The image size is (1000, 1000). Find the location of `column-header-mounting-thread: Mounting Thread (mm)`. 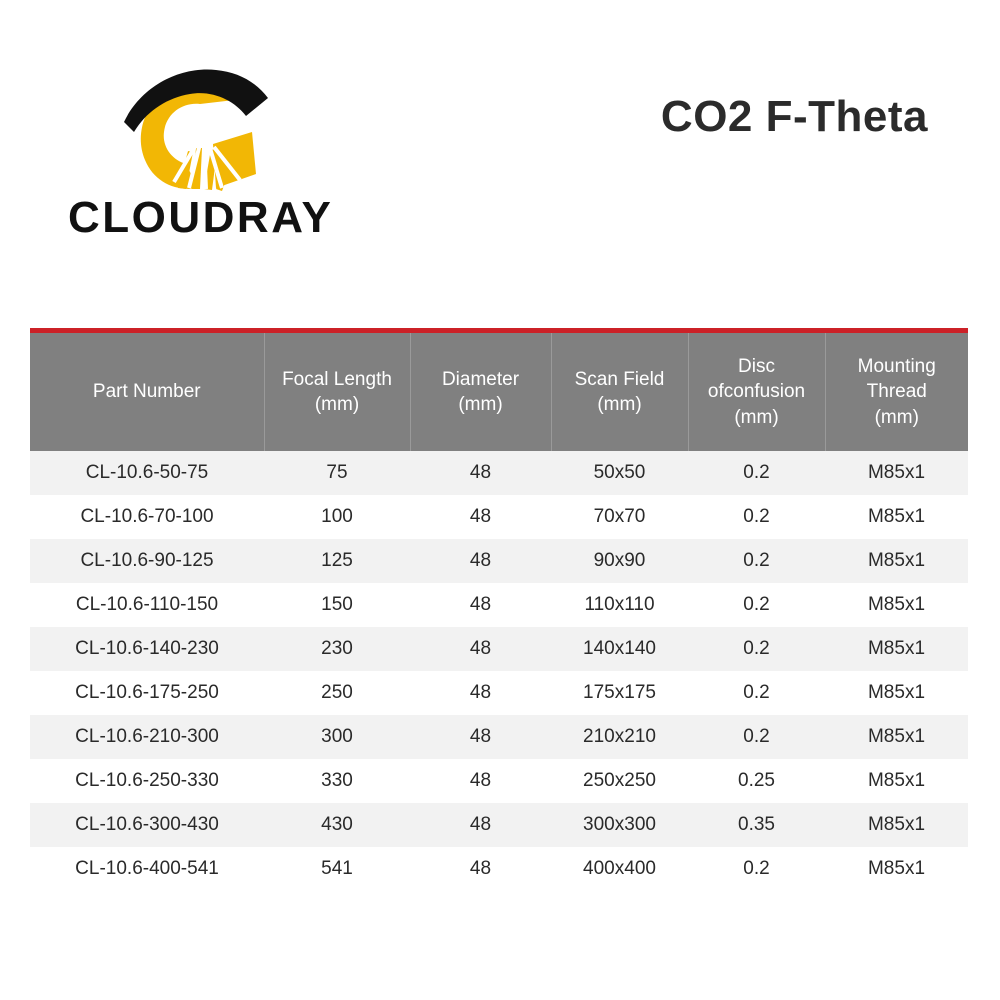

column-header-mounting-thread: Mounting Thread (mm) is located at coordinates (896, 392).